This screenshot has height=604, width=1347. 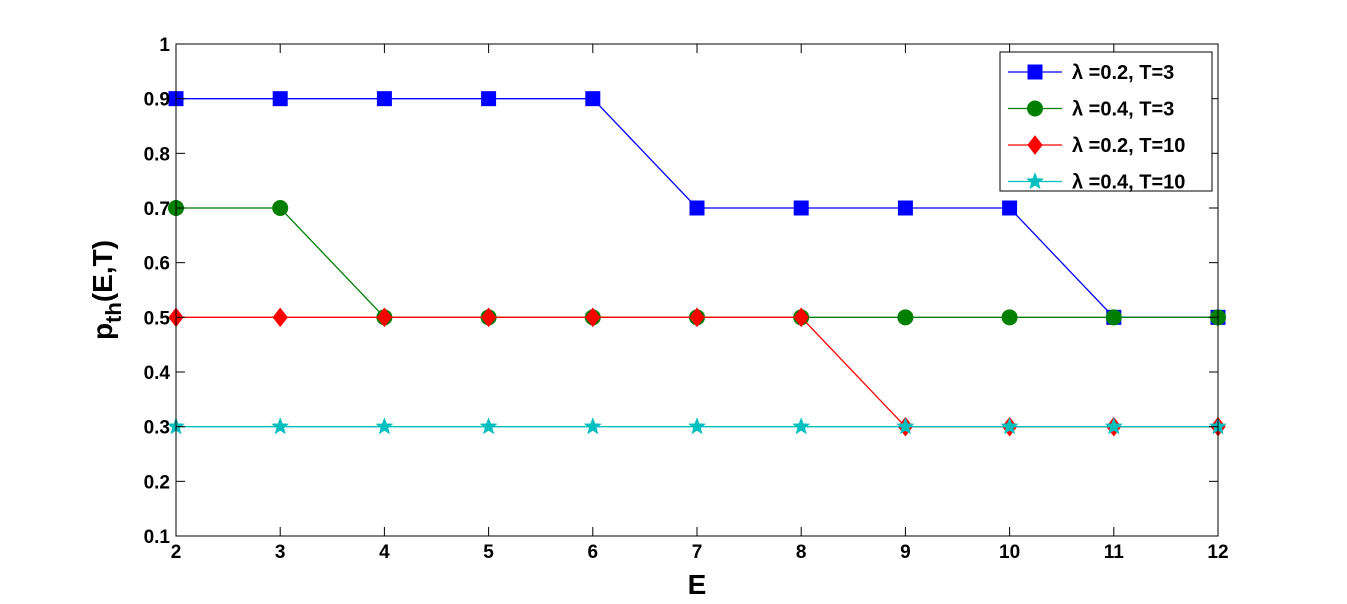 What do you see at coordinates (157, 428) in the screenshot?
I see `y-tick-label: 0.3` at bounding box center [157, 428].